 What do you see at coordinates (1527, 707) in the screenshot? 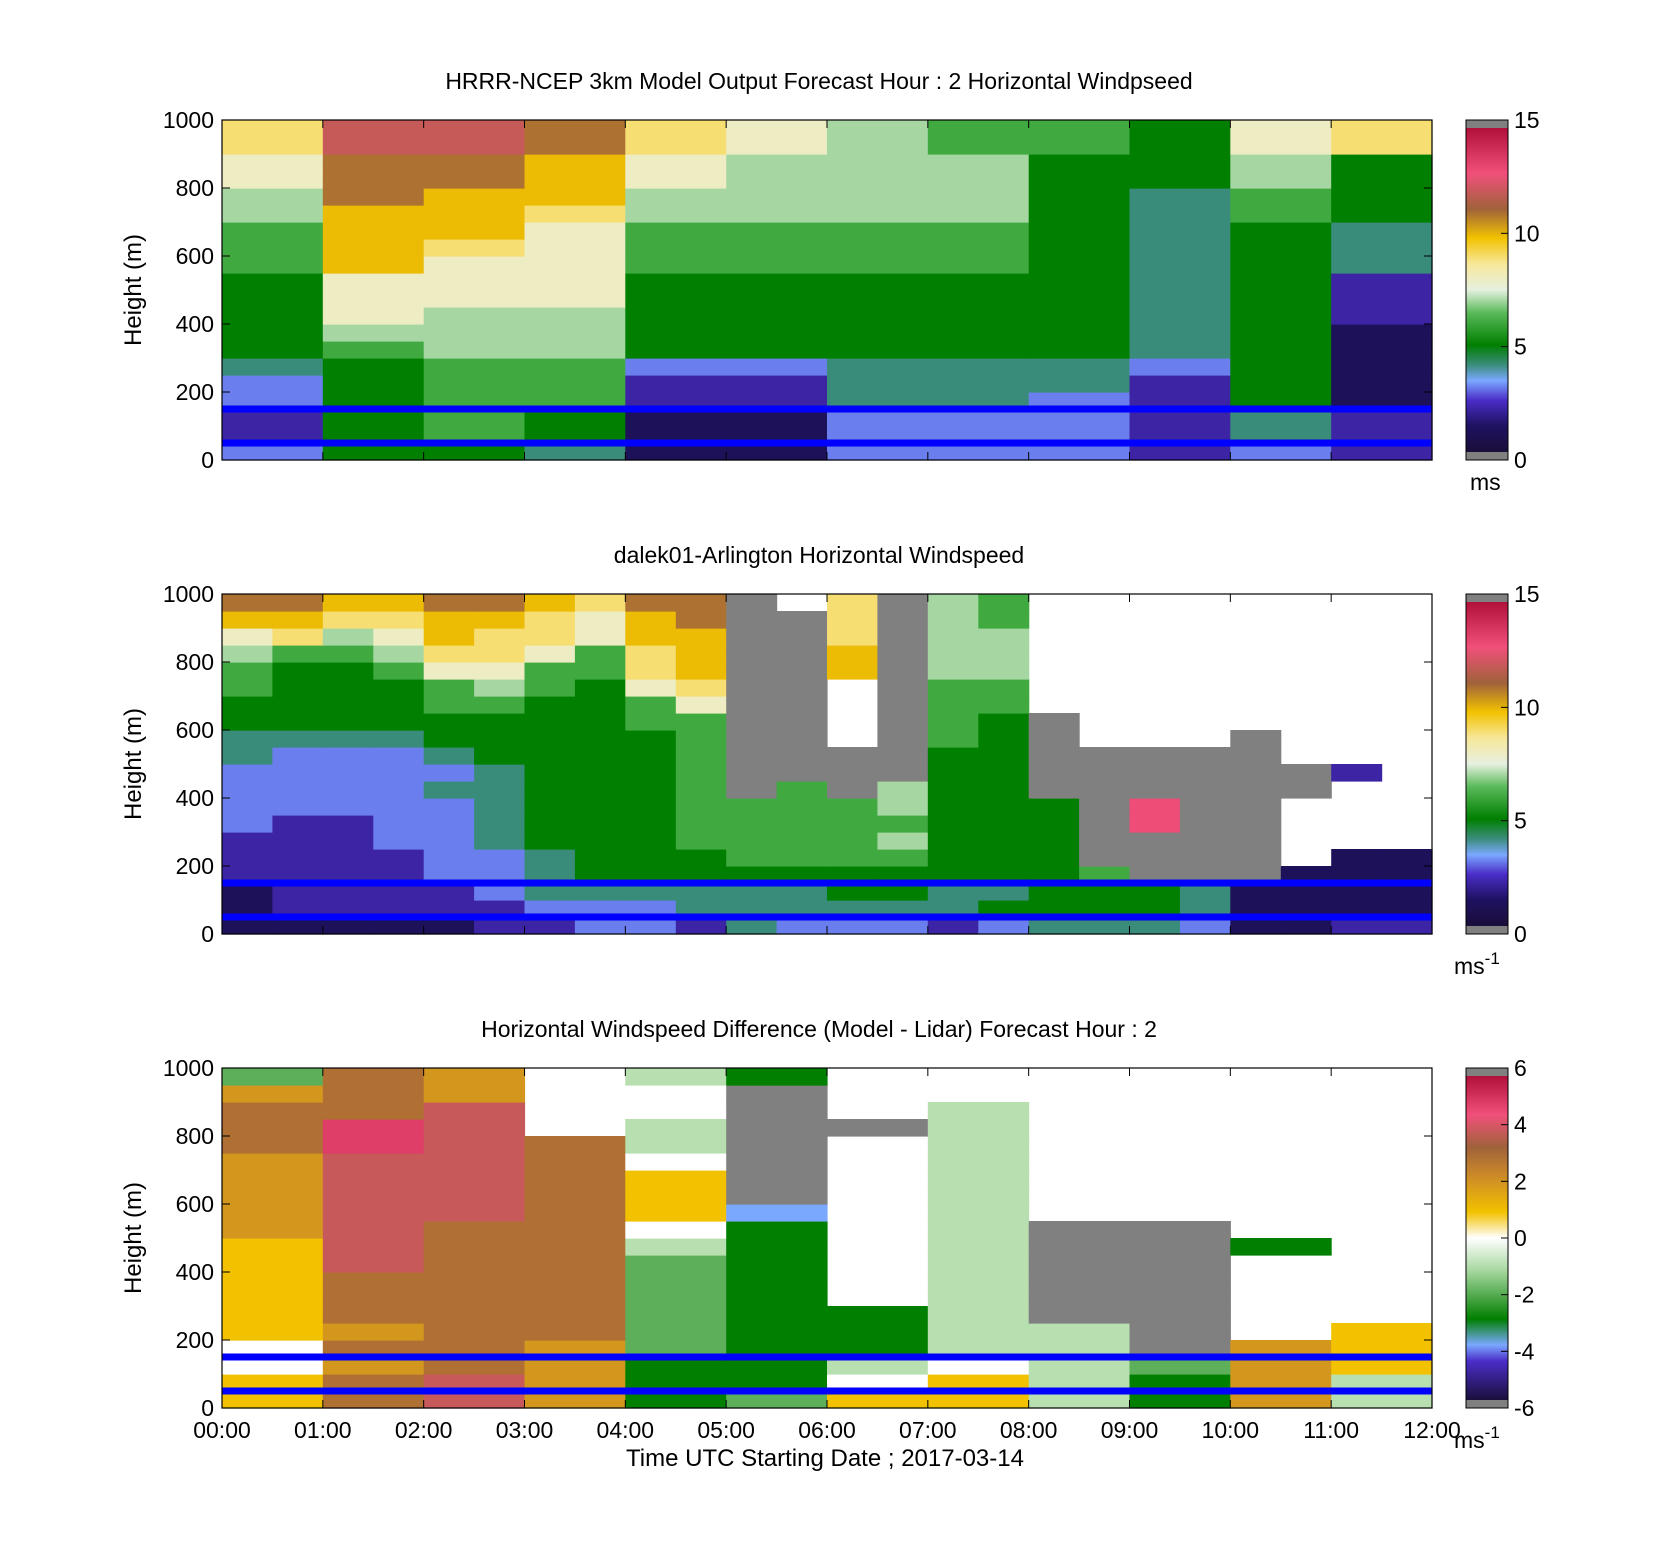
I see `colorbar-tick-label: 10` at bounding box center [1527, 707].